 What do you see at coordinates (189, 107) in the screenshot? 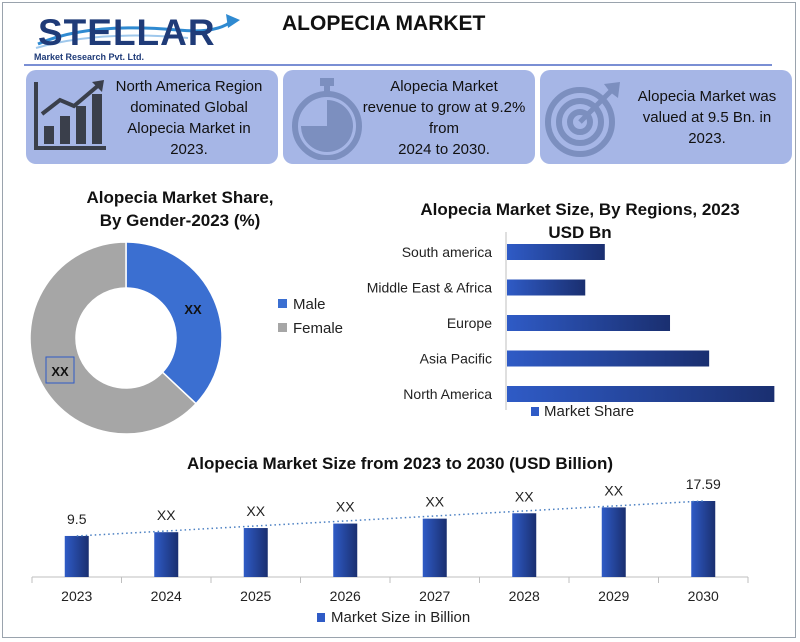
I see `card-line: dominated Global` at bounding box center [189, 107].